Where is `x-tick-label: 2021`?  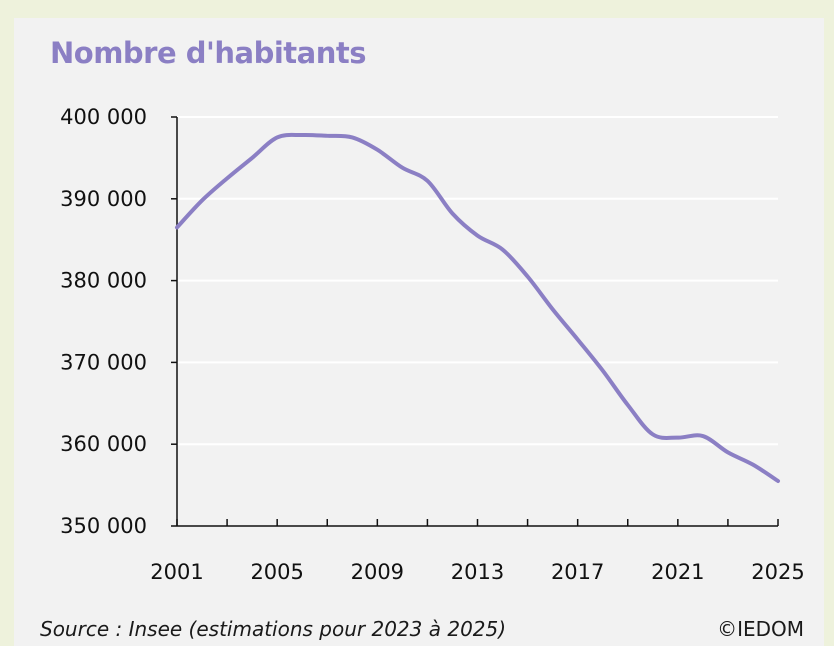
x-tick-label: 2021 is located at coordinates (677, 572).